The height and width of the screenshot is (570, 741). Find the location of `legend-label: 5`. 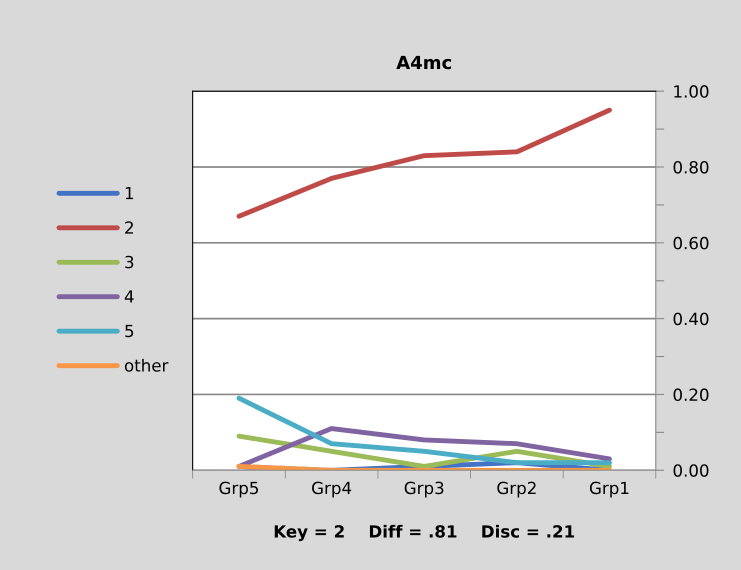

legend-label: 5 is located at coordinates (129, 331).